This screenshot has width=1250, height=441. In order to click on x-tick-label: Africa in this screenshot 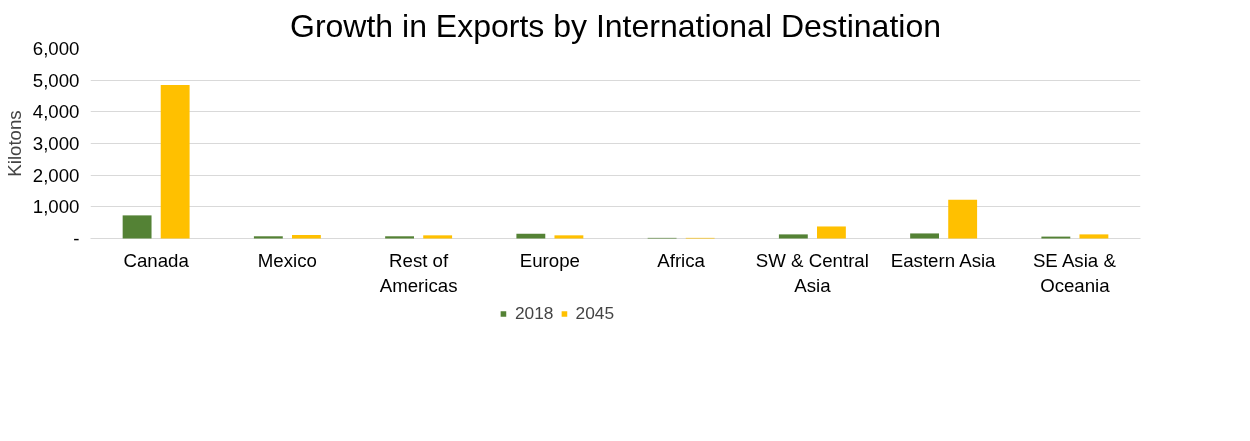, I will do `click(681, 260)`.